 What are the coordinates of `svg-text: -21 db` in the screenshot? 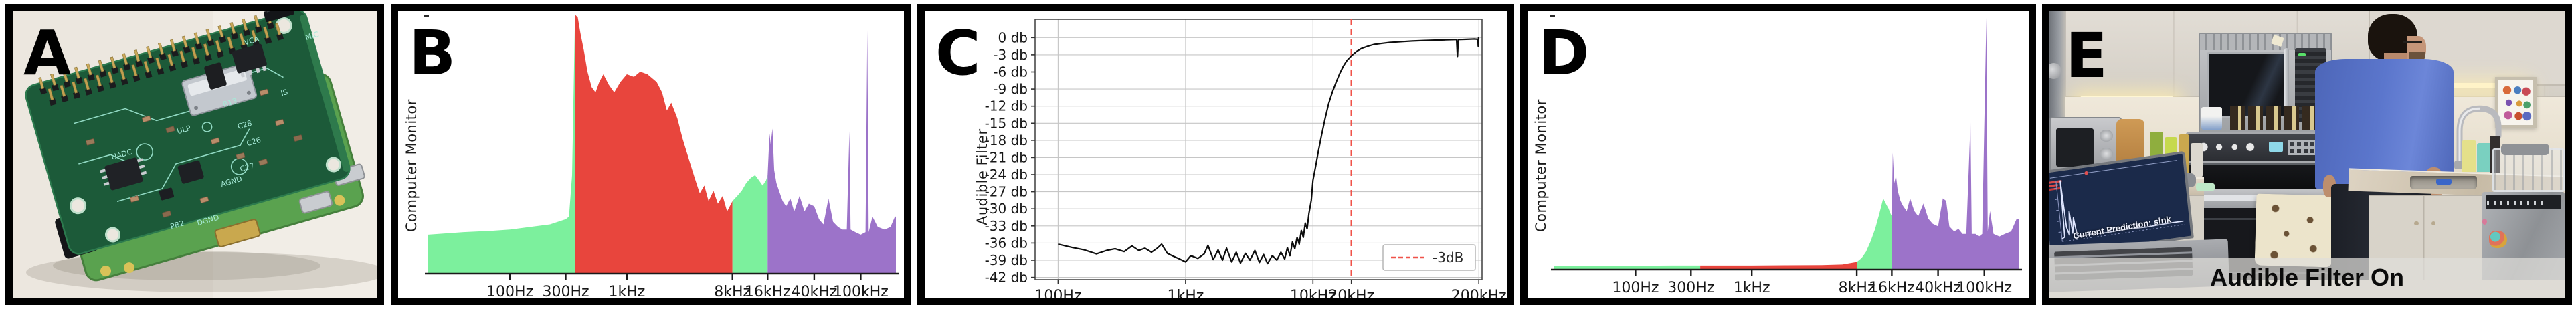 It's located at (1007, 157).